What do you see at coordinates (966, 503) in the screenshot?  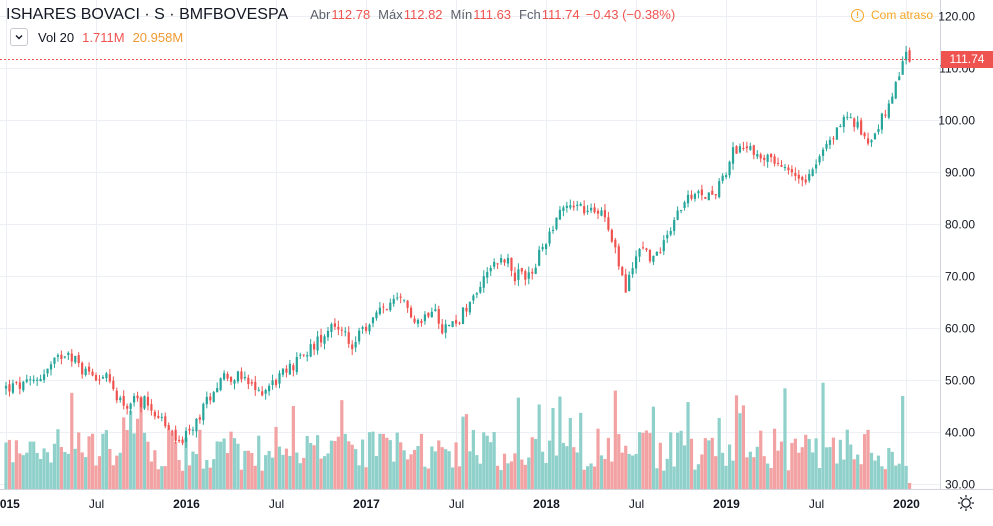 I see `chart-settings-button` at bounding box center [966, 503].